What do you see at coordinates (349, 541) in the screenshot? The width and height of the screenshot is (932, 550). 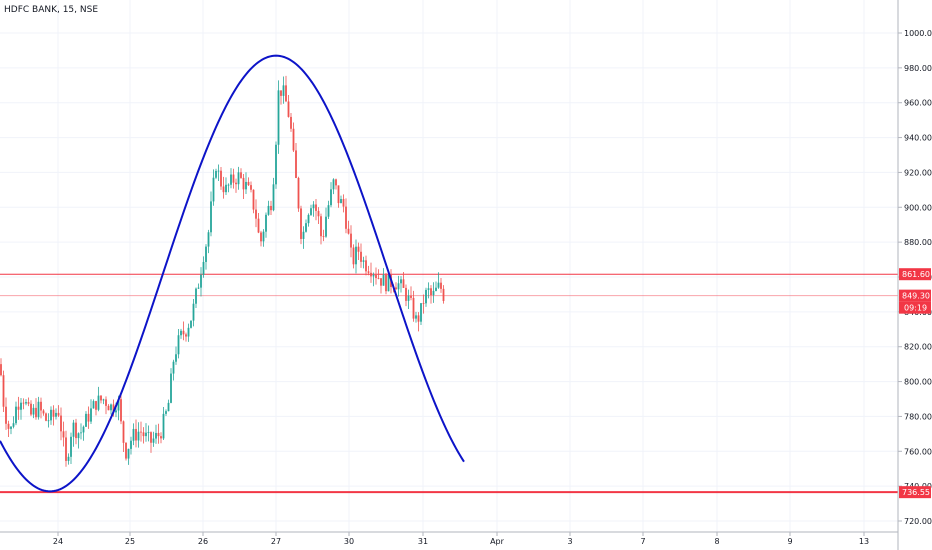 I see `x-tick-label: 30` at bounding box center [349, 541].